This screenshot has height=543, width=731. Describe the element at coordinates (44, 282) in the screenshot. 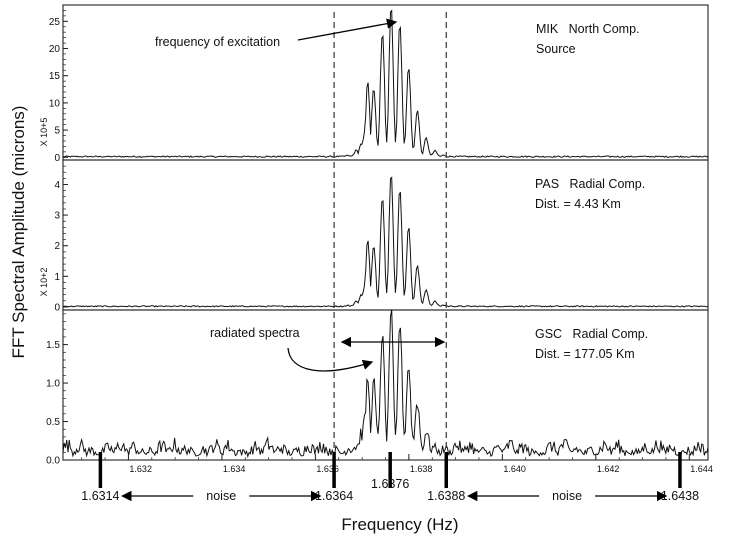

I see `panel-scale-label: X 10+2` at that location.